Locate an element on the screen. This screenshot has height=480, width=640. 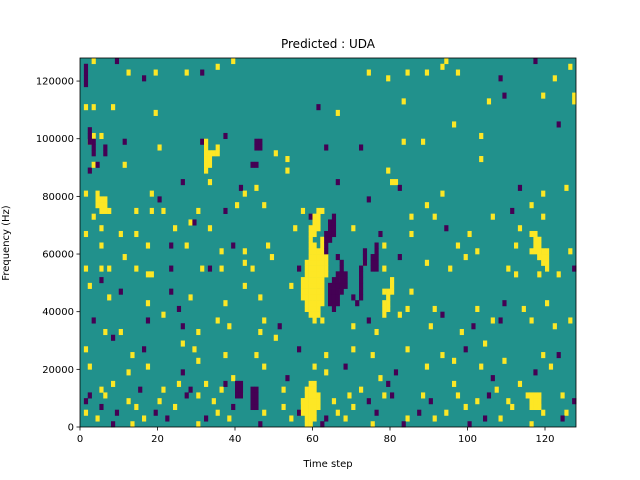
x-tick-label: 100 is located at coordinates (467, 439).